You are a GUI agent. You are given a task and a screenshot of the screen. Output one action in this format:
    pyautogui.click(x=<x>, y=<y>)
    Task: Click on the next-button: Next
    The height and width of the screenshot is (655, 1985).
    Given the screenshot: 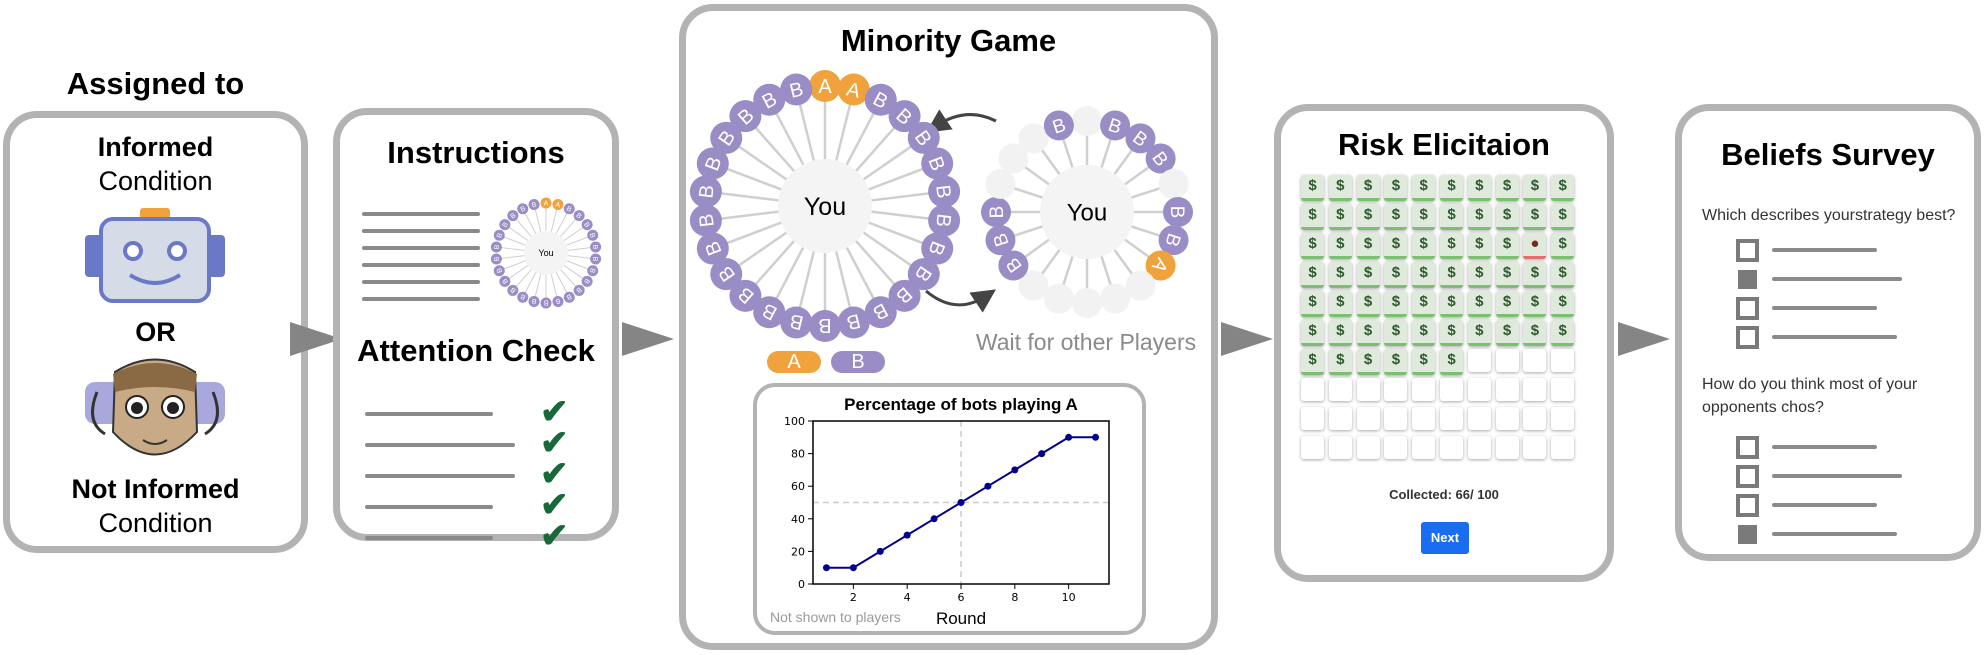 What is the action you would take?
    pyautogui.click(x=1445, y=538)
    